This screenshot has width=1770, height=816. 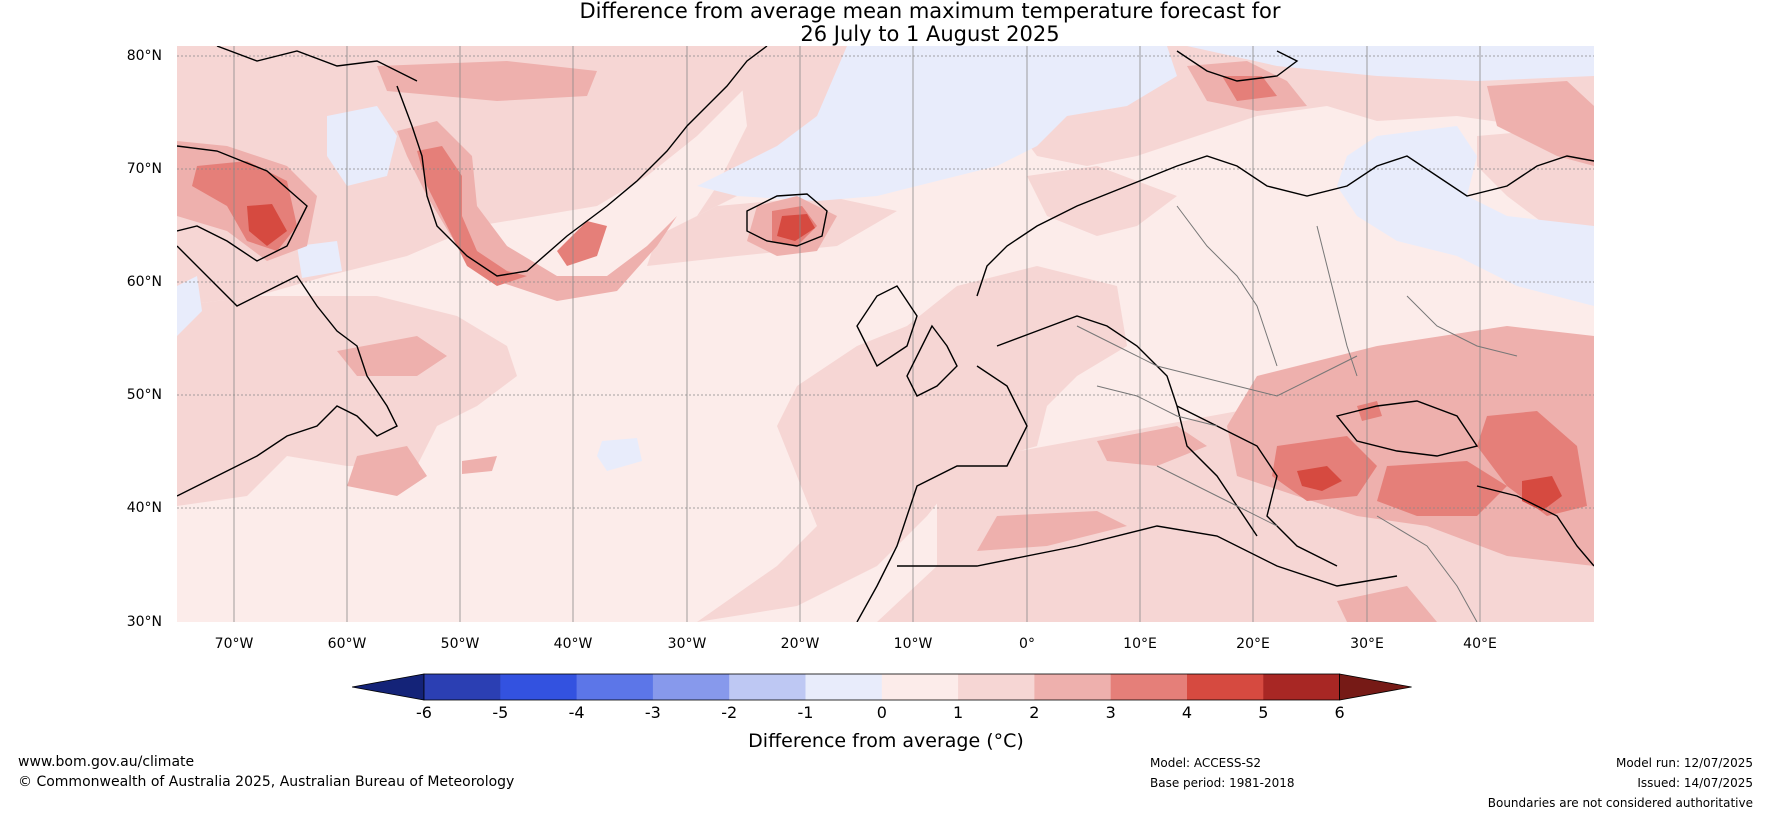 What do you see at coordinates (1027, 644) in the screenshot?
I see `lon-label-0: 0°` at bounding box center [1027, 644].